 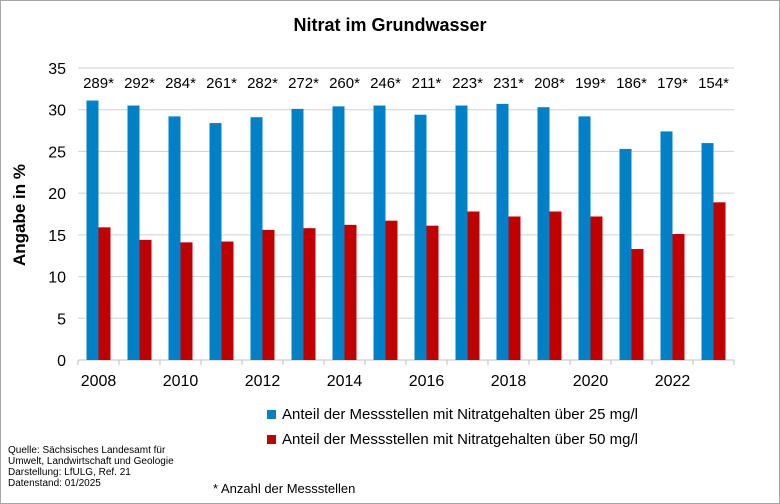 What do you see at coordinates (379, 233) in the screenshot?
I see `bar-over-25-2015` at bounding box center [379, 233].